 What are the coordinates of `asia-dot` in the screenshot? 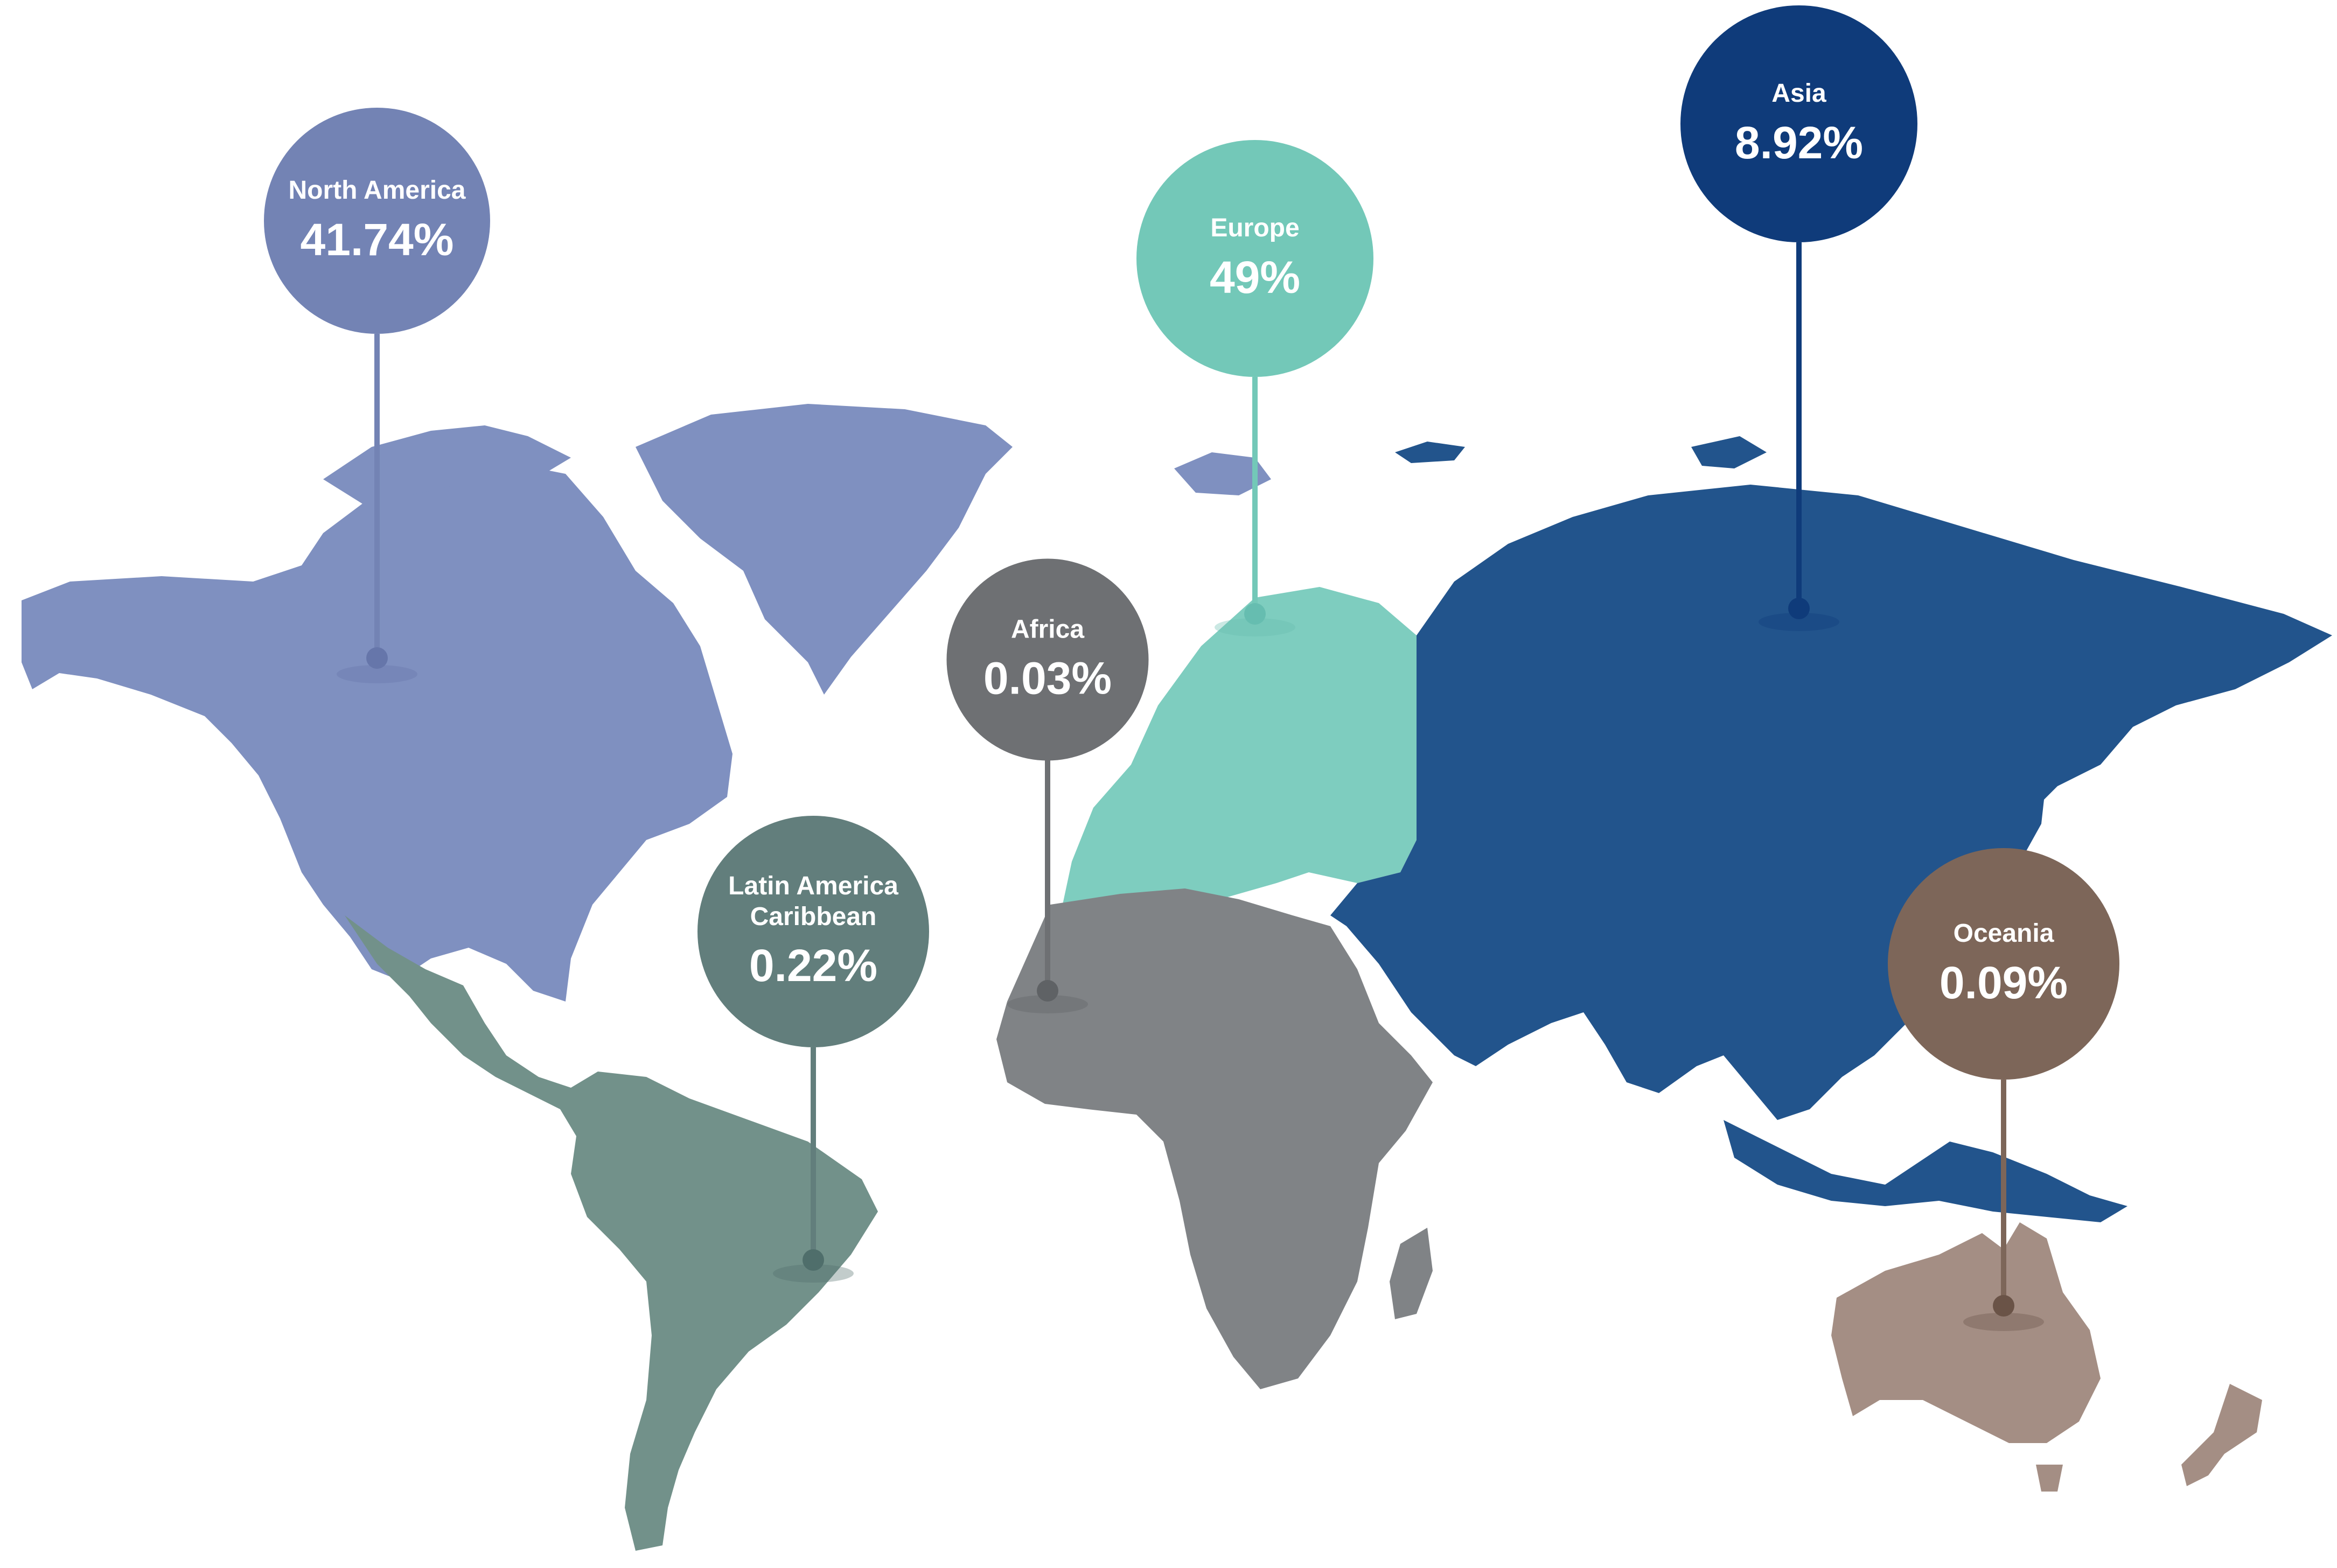 It's located at (1799, 608).